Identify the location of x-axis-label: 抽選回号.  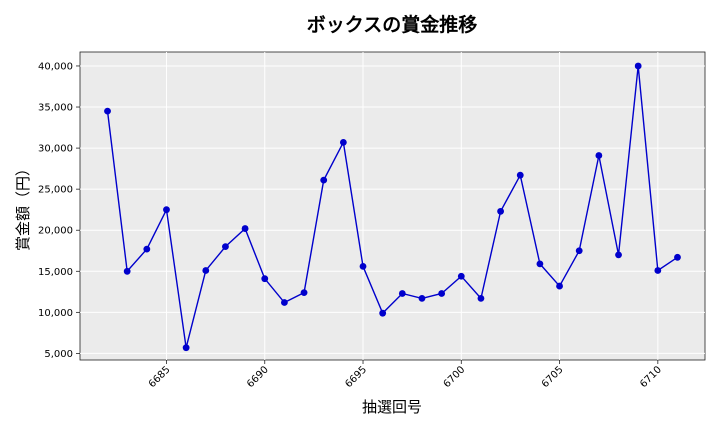
(392, 407).